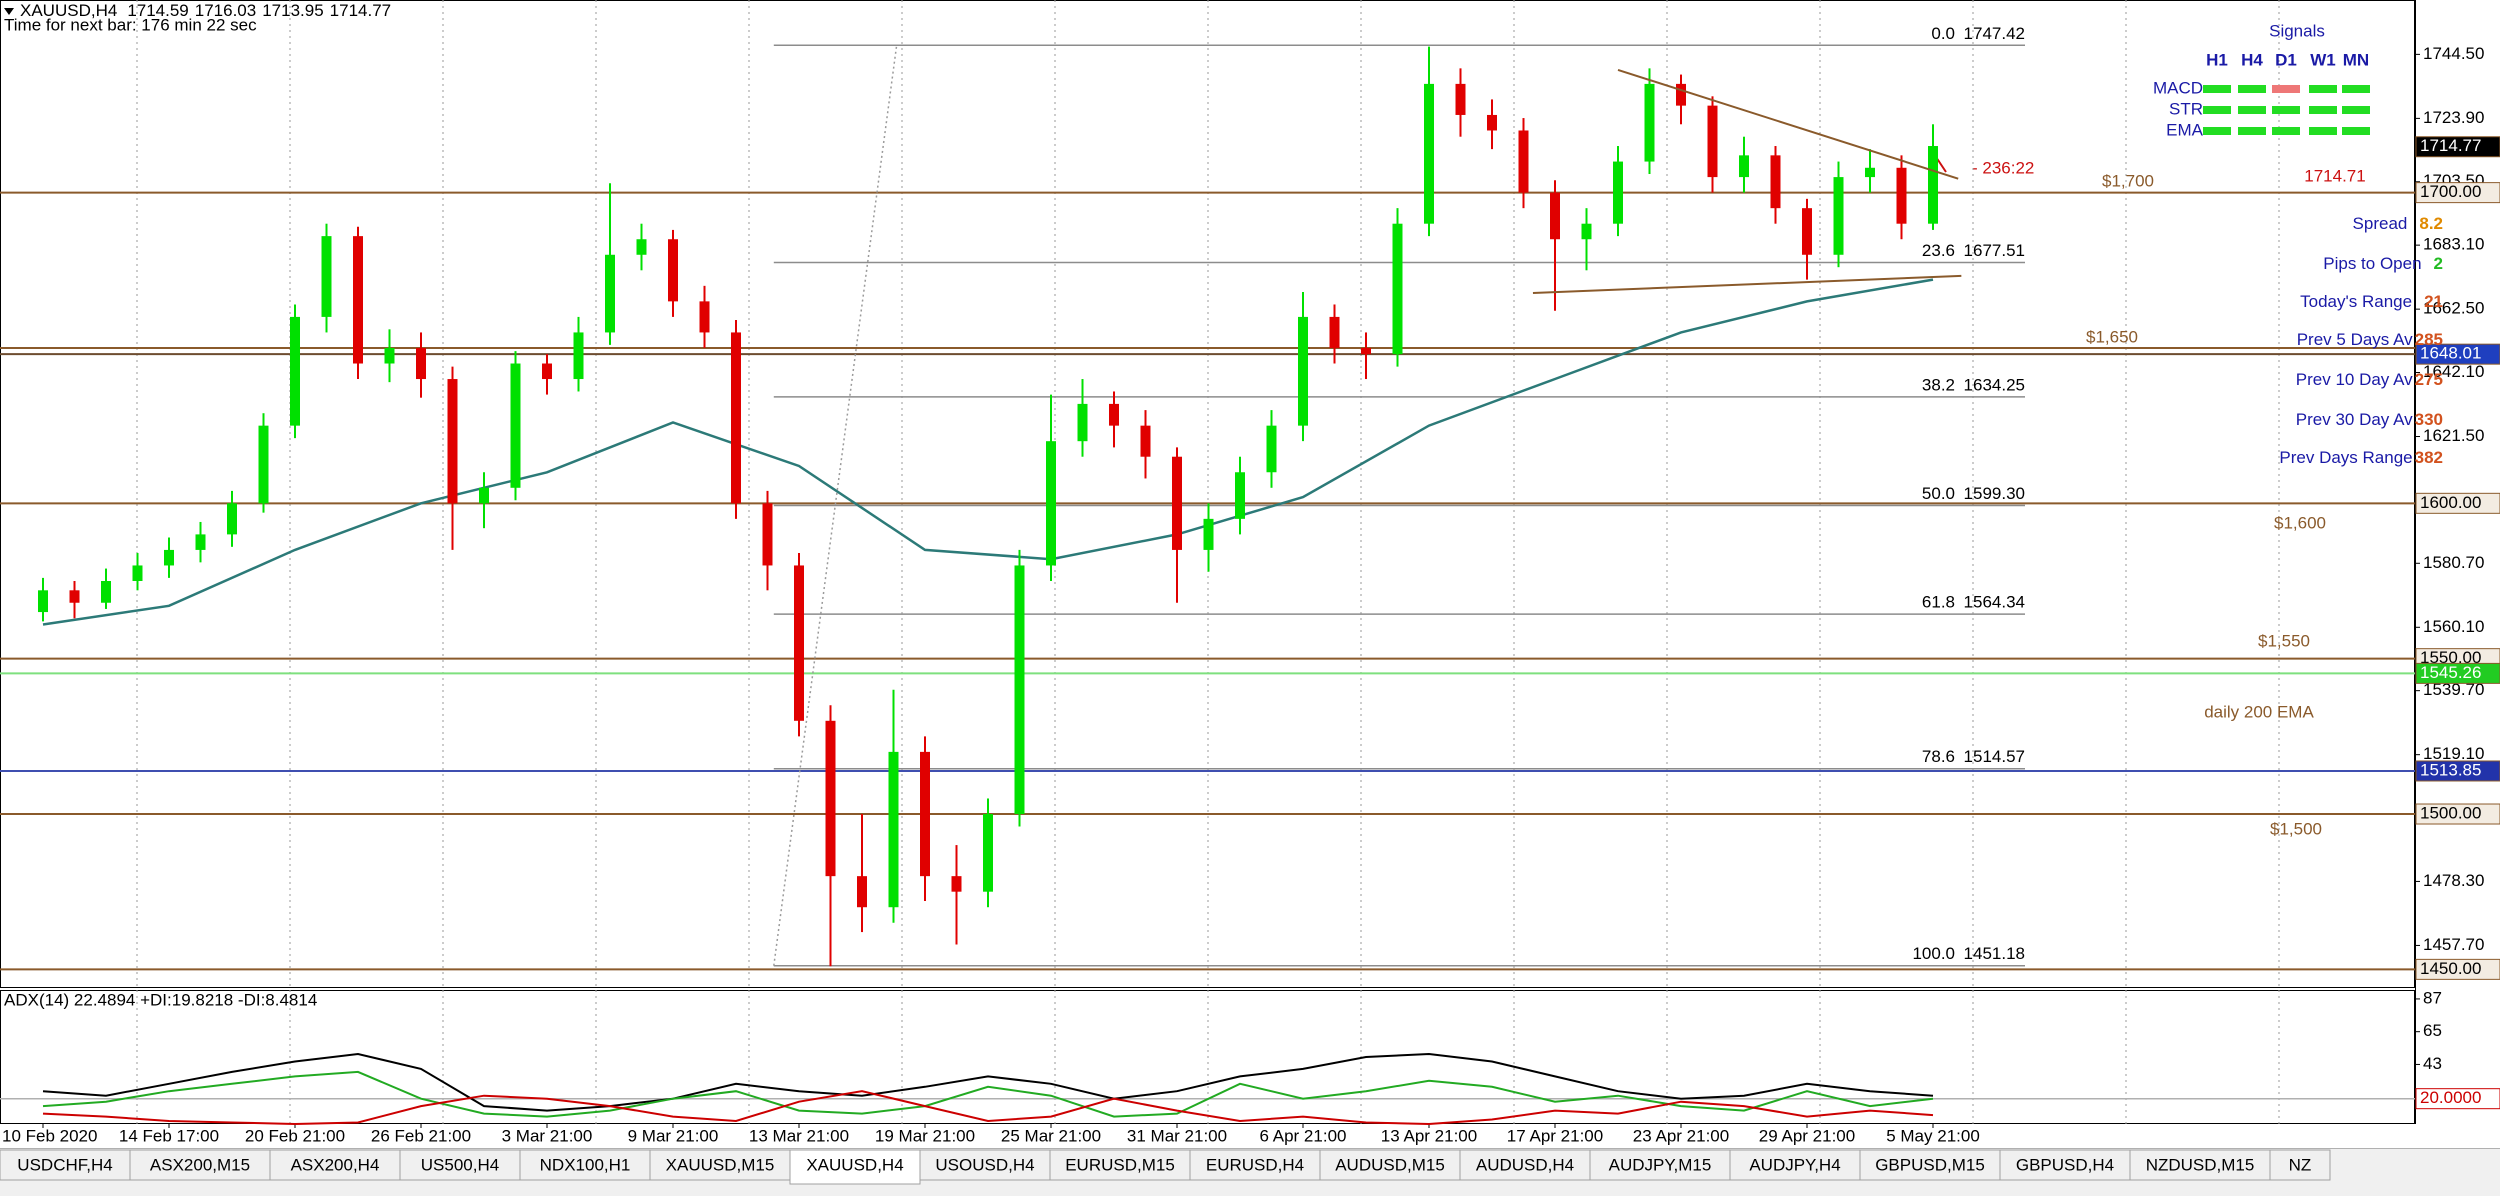  What do you see at coordinates (360, 10) in the screenshot?
I see `ohlc-close: 1714.77` at bounding box center [360, 10].